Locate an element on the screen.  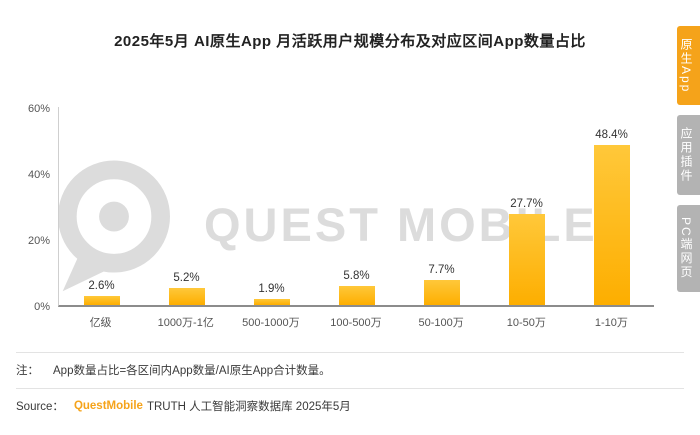
tab-pc-web: PC端网页 is located at coordinates (688, 249).